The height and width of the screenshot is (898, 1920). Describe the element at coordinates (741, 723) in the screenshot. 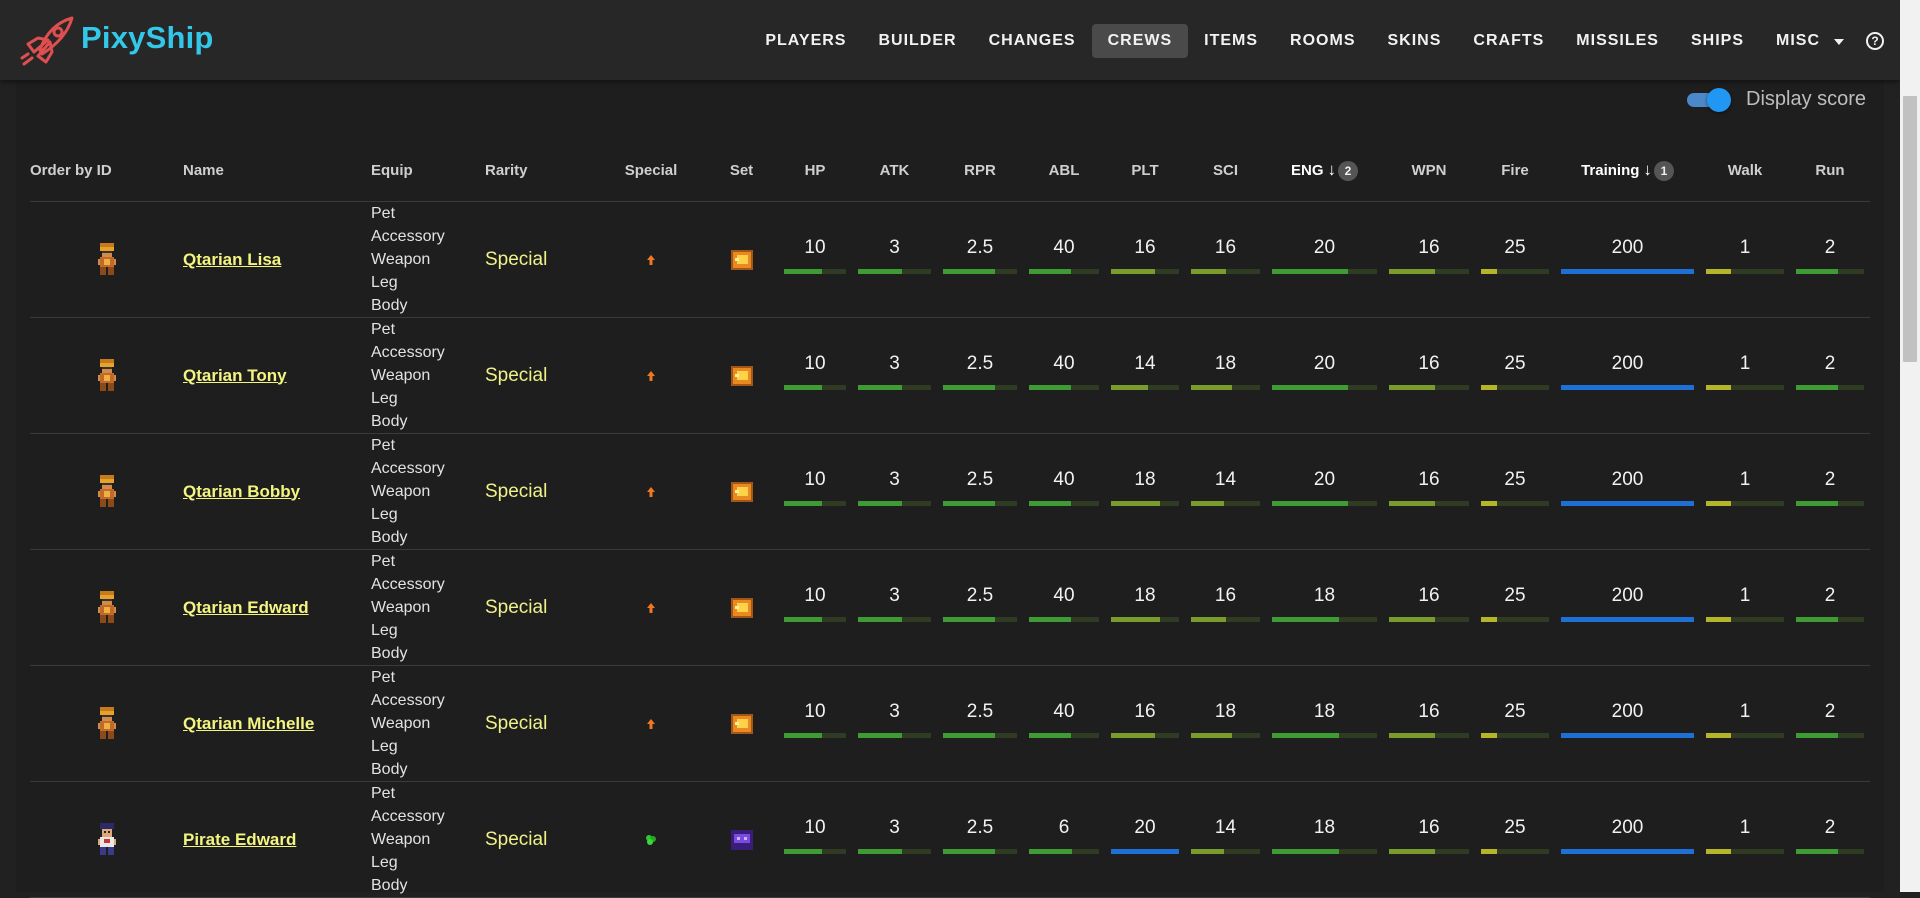

I see `gold-set-icon` at that location.